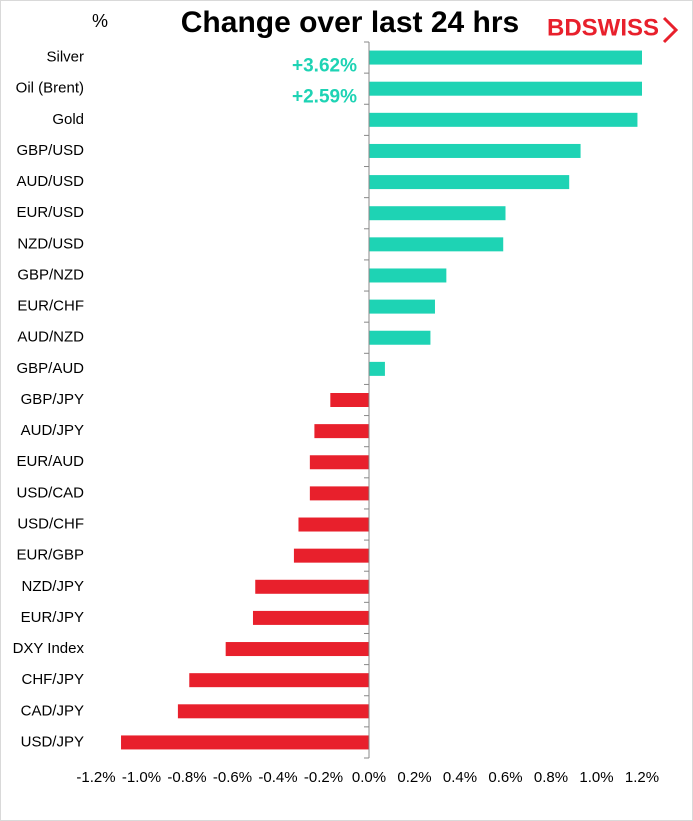 This screenshot has height=821, width=693. What do you see at coordinates (50, 88) in the screenshot?
I see `y-tick-label: Oil (Brent)` at bounding box center [50, 88].